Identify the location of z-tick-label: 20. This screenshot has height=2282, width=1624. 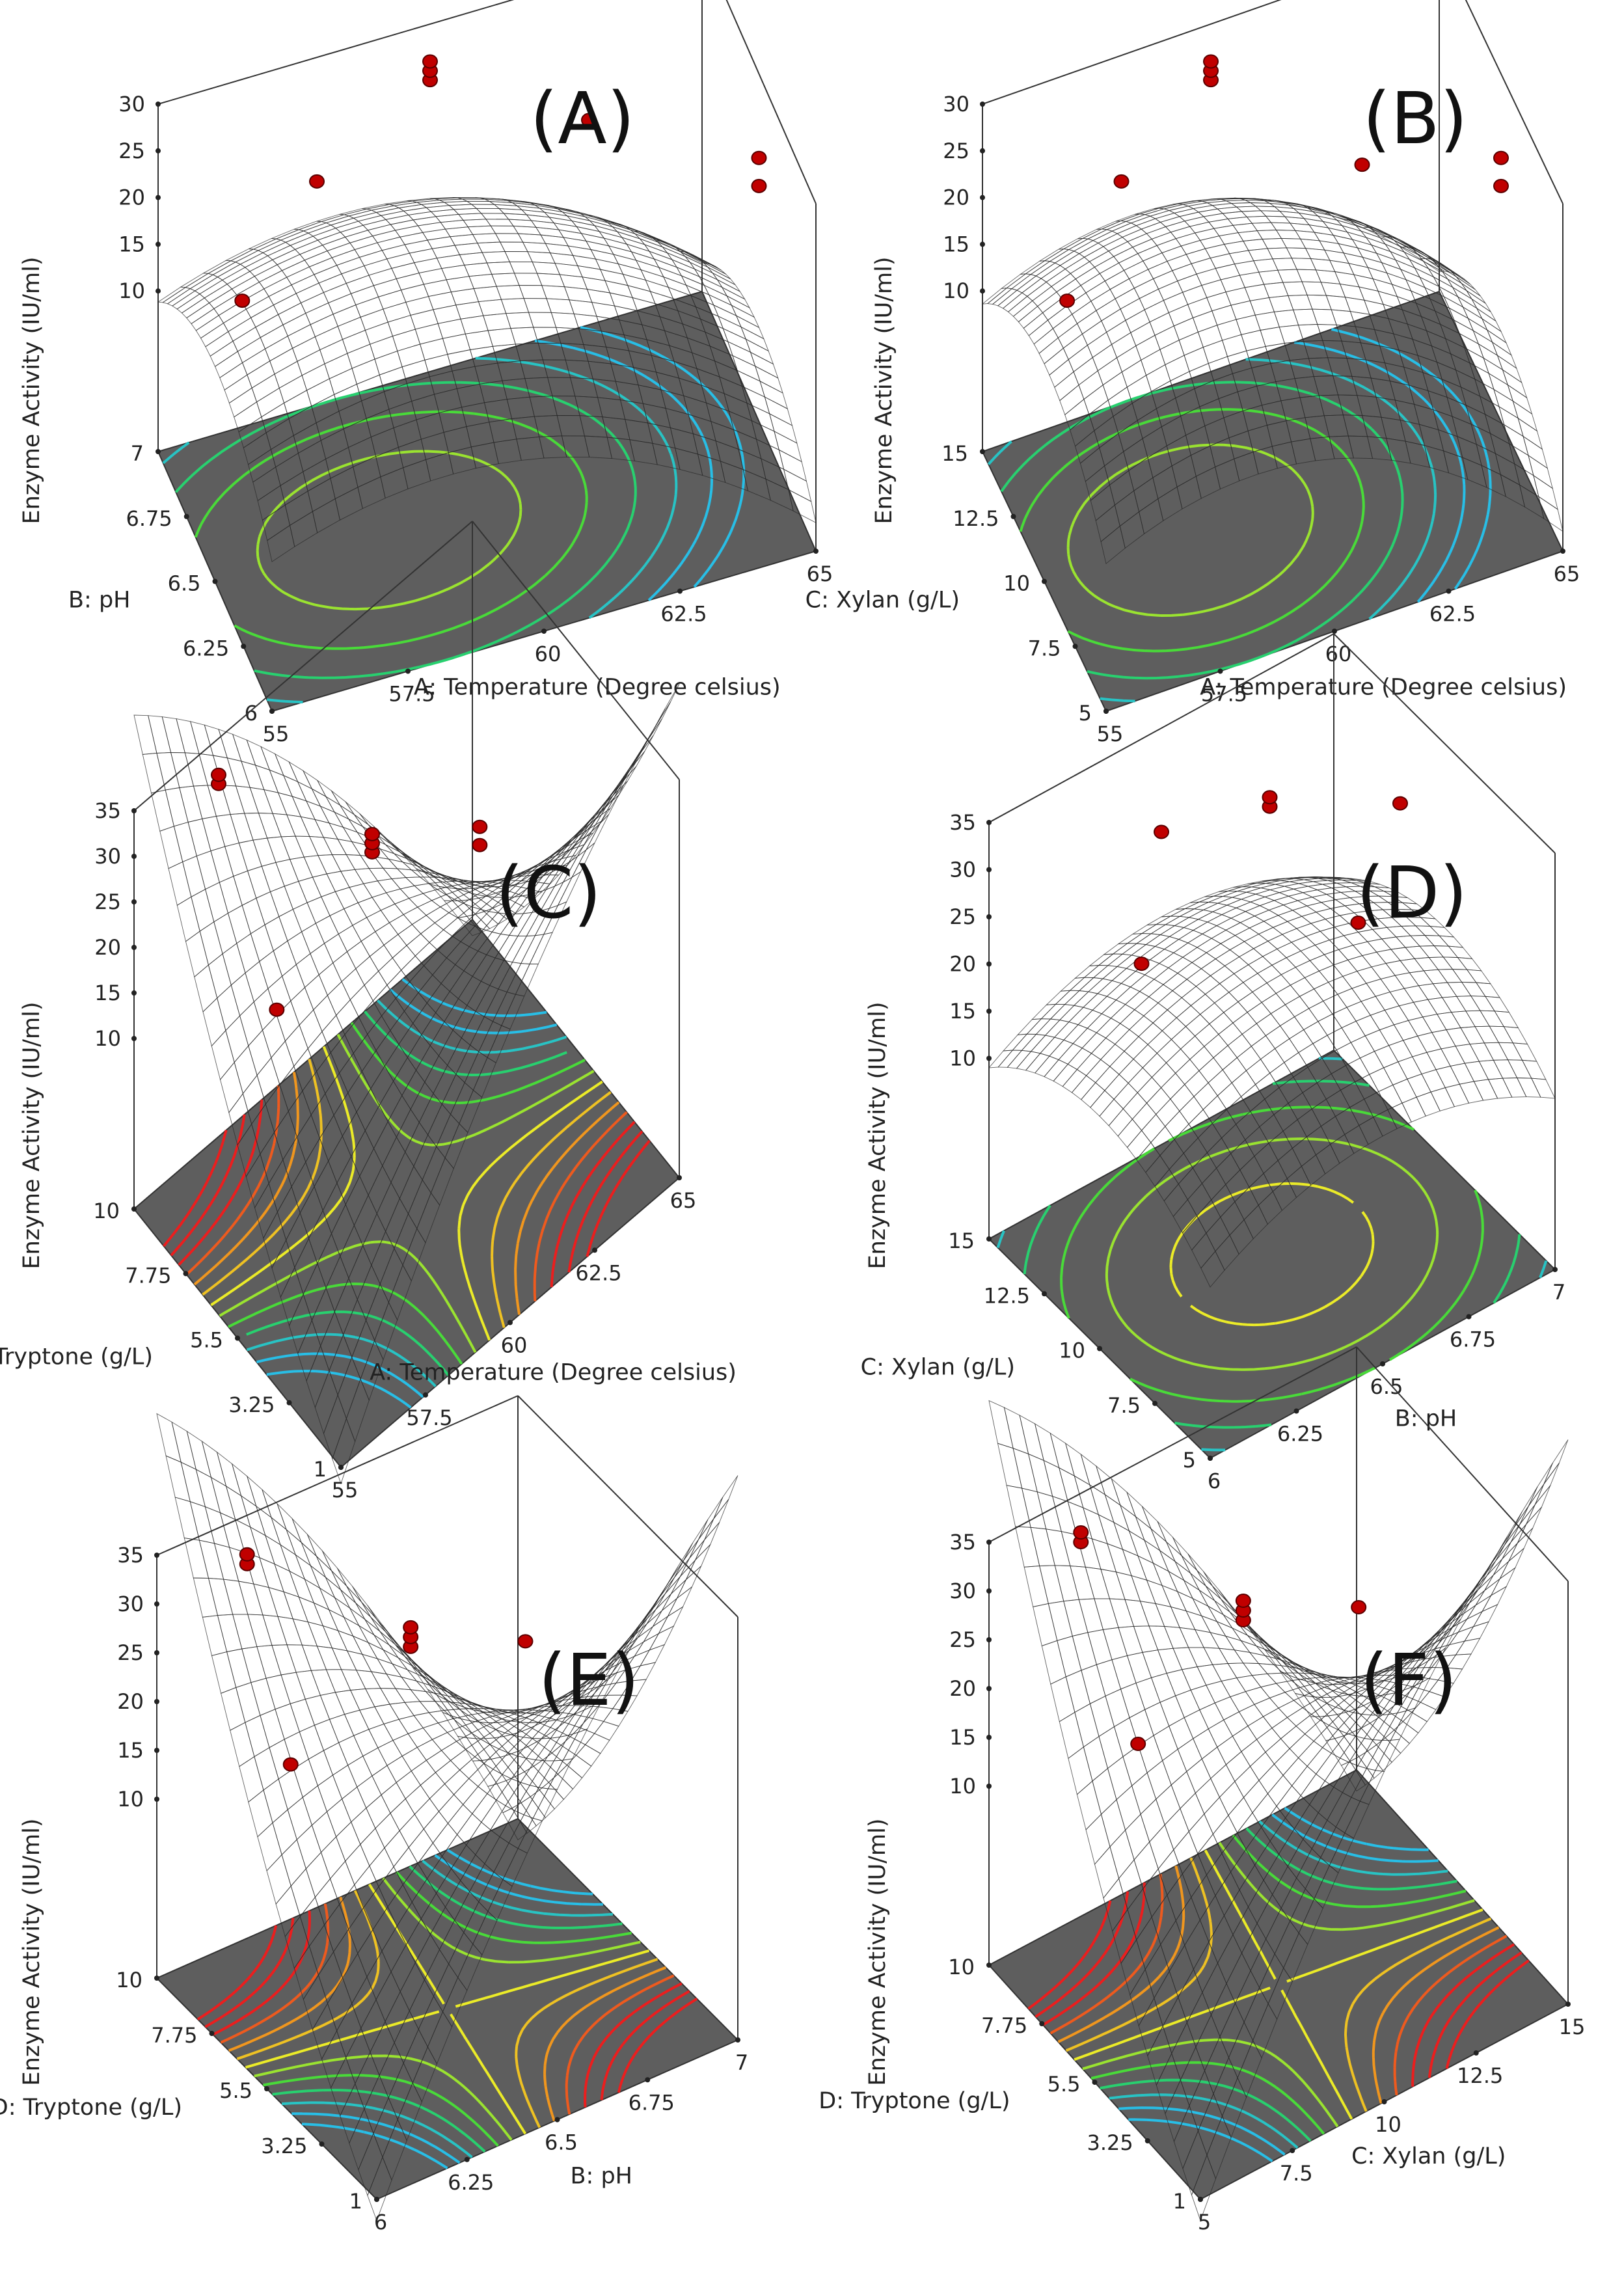
(962, 1688).